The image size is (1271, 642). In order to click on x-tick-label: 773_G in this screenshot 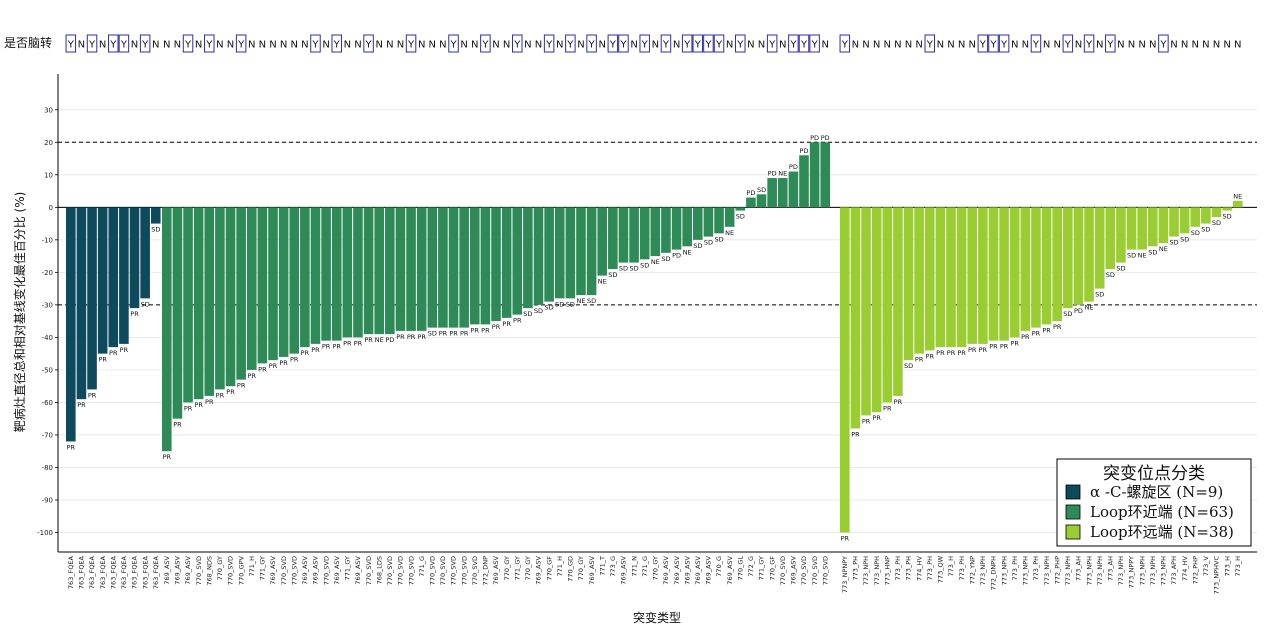, I will do `click(613, 566)`.